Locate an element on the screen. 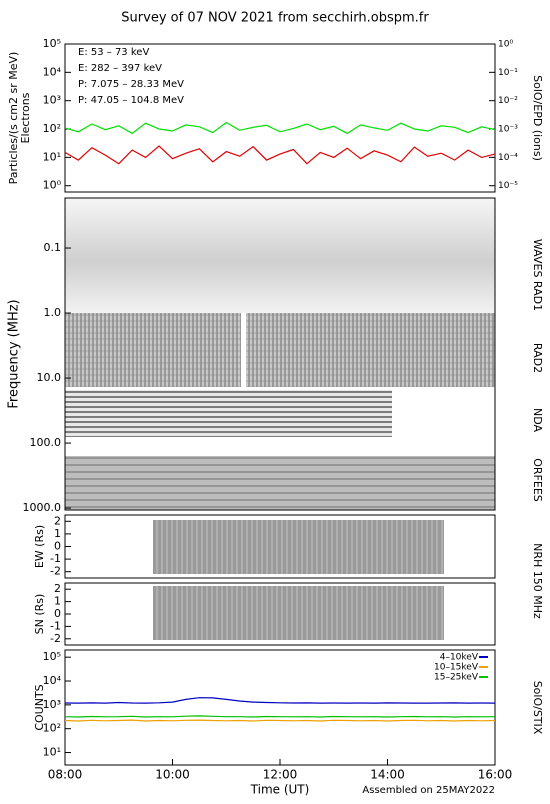 This screenshot has width=550, height=804. y2-tick-label: 10⁰ is located at coordinates (505, 45).